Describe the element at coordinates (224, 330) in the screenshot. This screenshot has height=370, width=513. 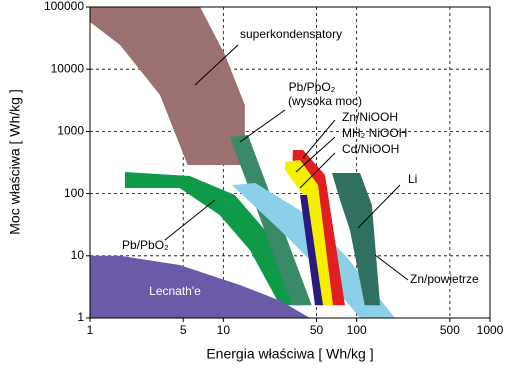
I see `x-tick-label: 10` at that location.